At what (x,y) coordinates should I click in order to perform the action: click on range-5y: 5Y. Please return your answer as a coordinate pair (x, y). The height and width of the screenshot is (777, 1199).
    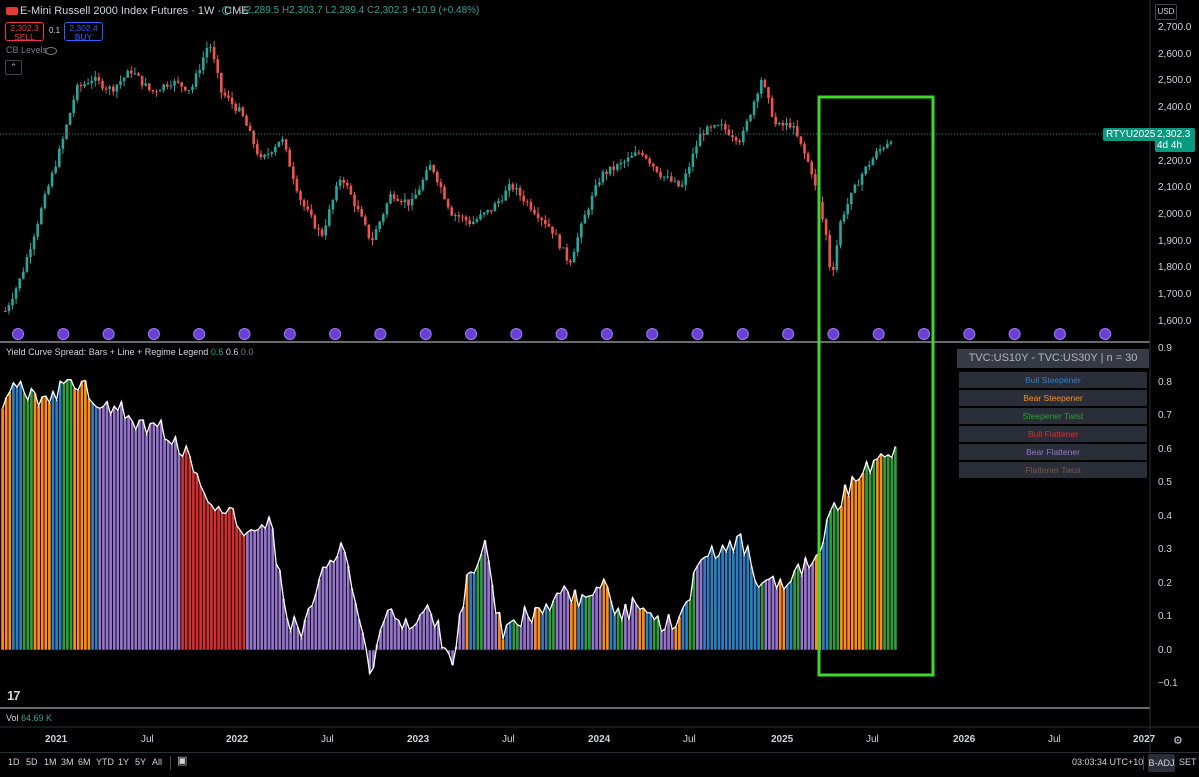
    Looking at the image, I should click on (141, 762).